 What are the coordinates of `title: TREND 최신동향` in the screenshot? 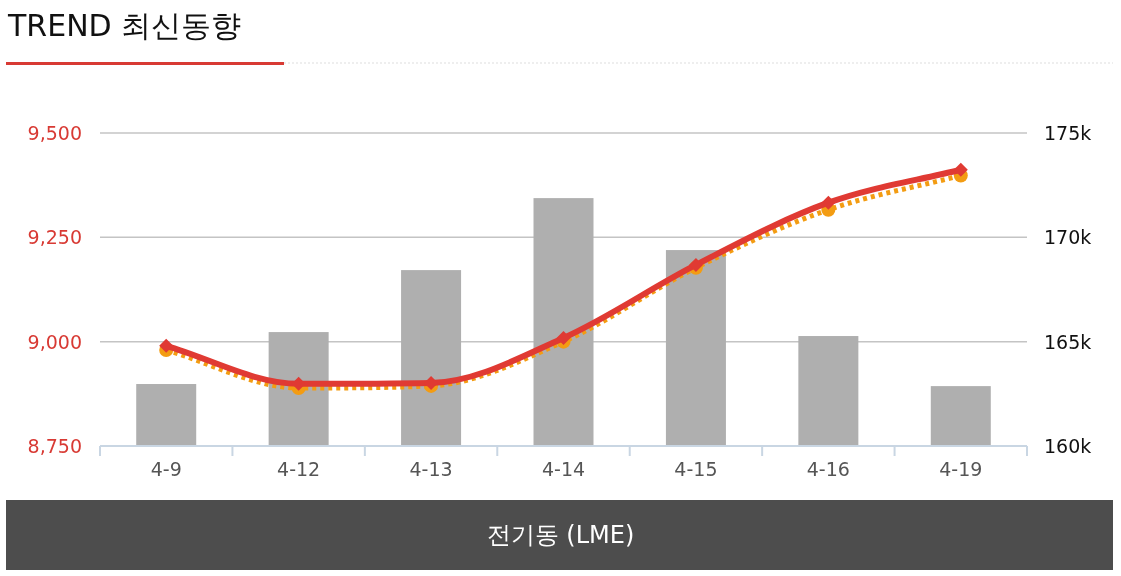 It's located at (125, 25).